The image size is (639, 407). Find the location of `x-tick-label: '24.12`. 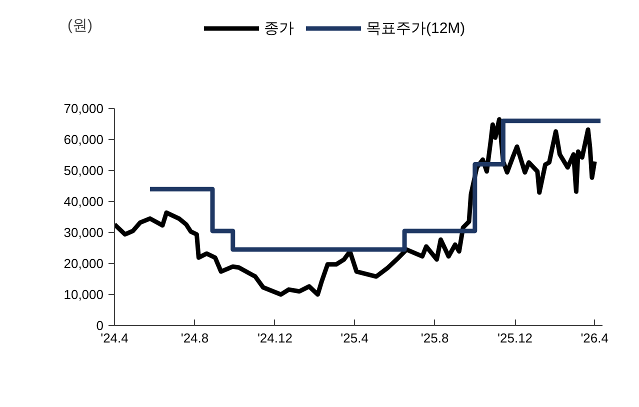

x-tick-label: '24.12 is located at coordinates (274, 338).